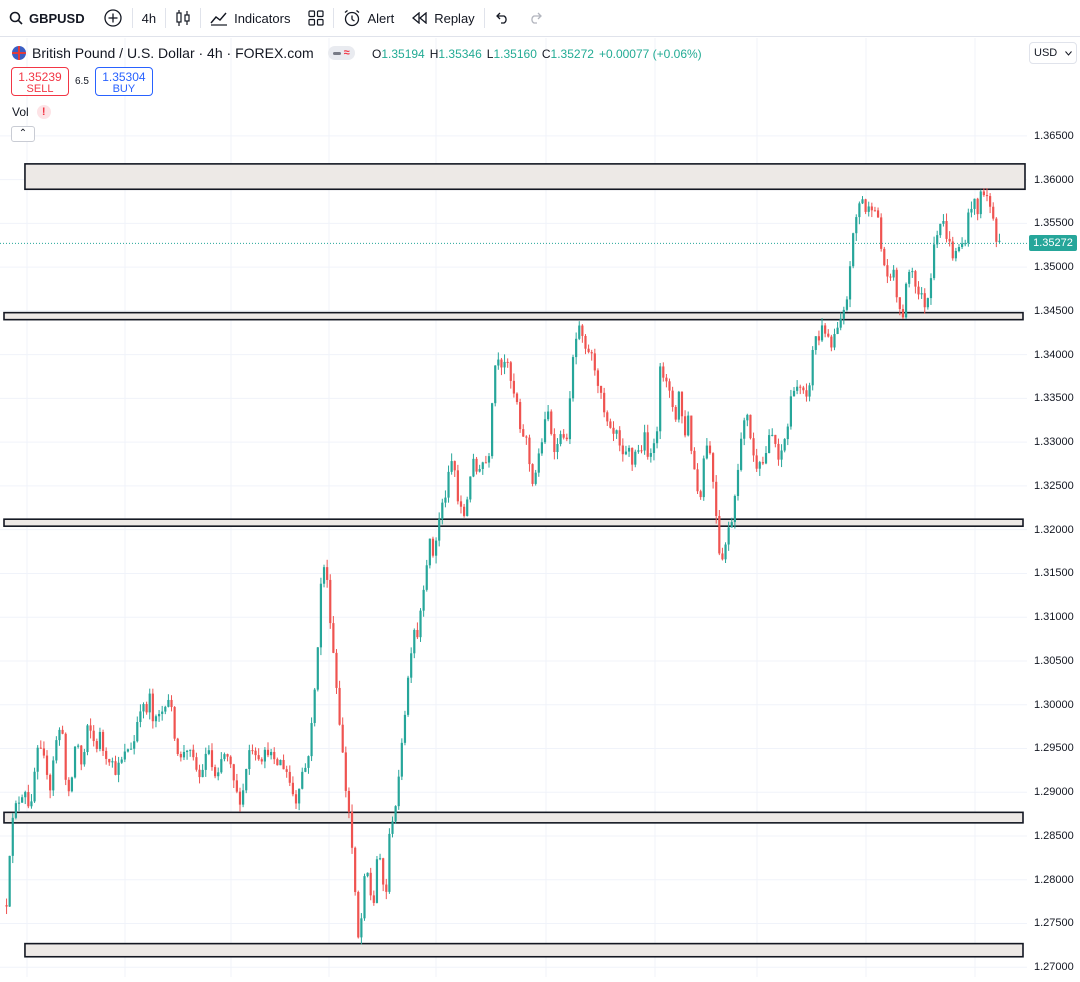 This screenshot has height=982, width=1080. I want to click on redo-button, so click(536, 18).